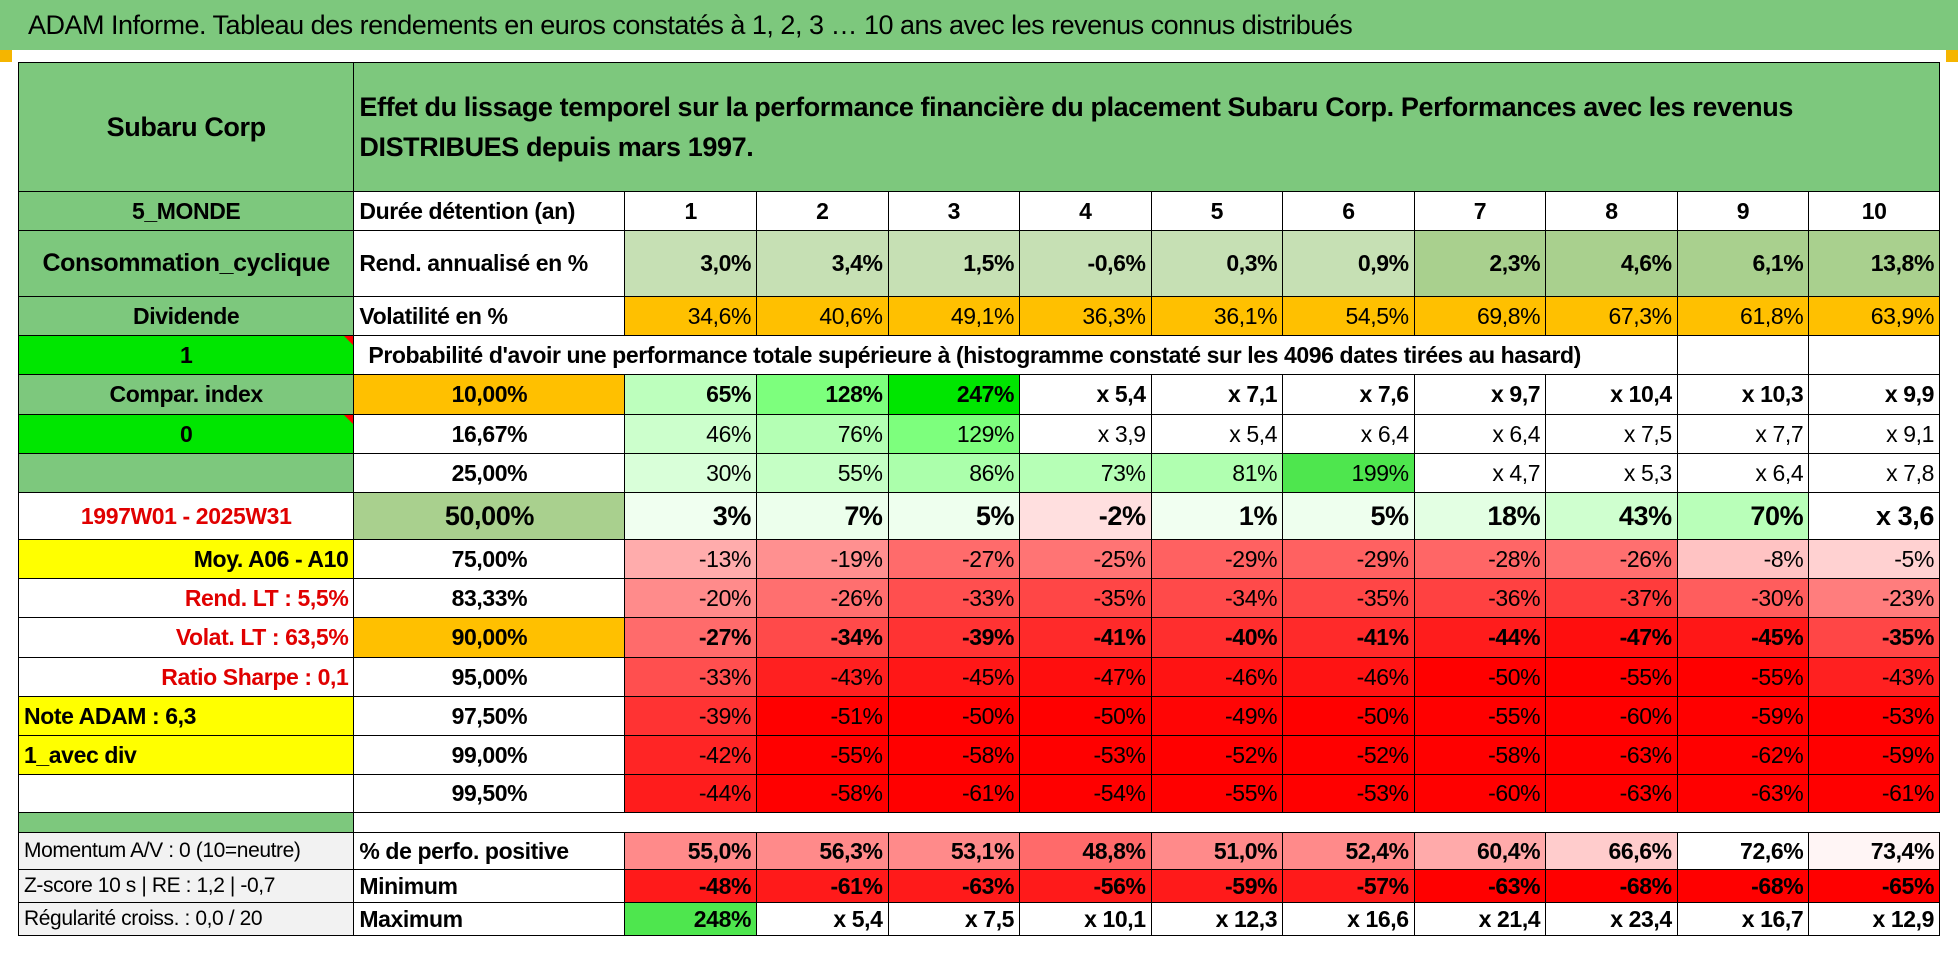 This screenshot has height=977, width=1958. I want to click on left-label: Volat. LT : 63,5%, so click(186, 637).